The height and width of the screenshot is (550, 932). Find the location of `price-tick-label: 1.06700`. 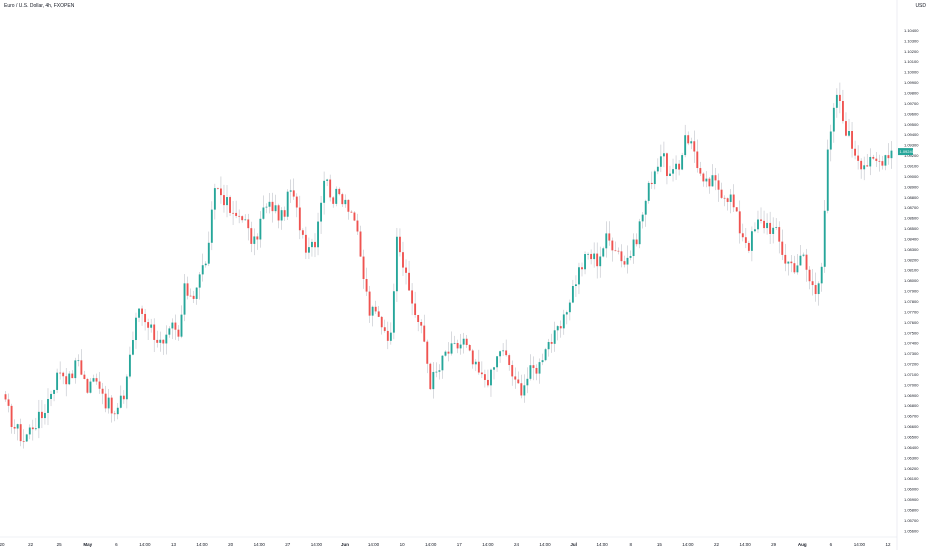

price-tick-label: 1.06700 is located at coordinates (911, 416).